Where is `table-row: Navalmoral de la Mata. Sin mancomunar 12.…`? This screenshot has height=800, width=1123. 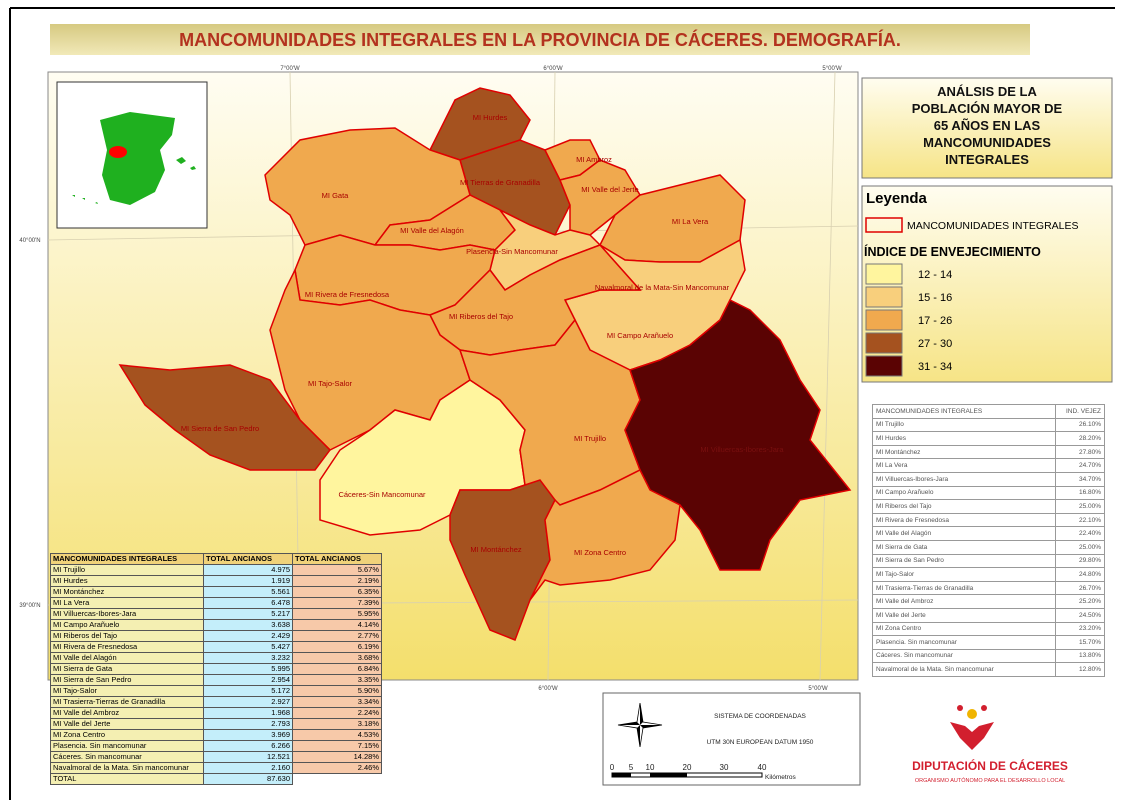
table-row: Navalmoral de la Mata. Sin mancomunar 12.… is located at coordinates (988, 669).